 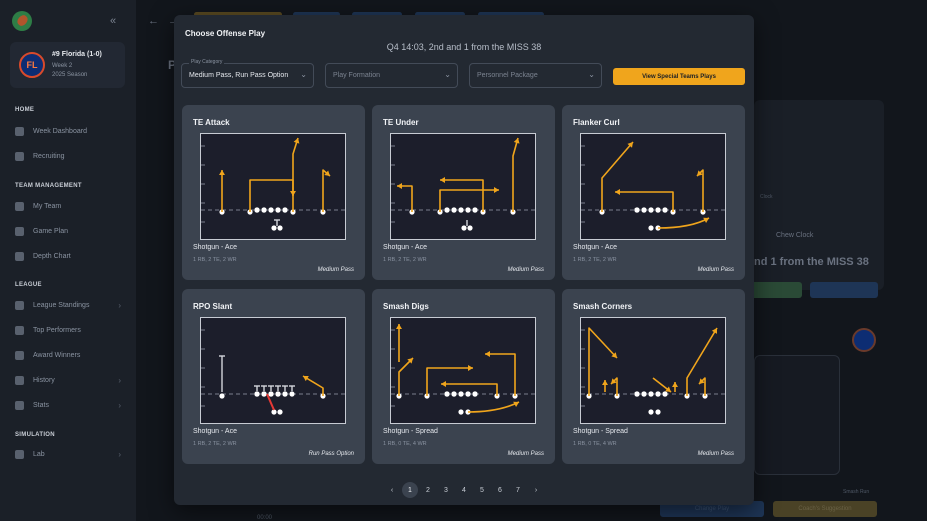 I want to click on team-season: 2025 Season, so click(x=70, y=75).